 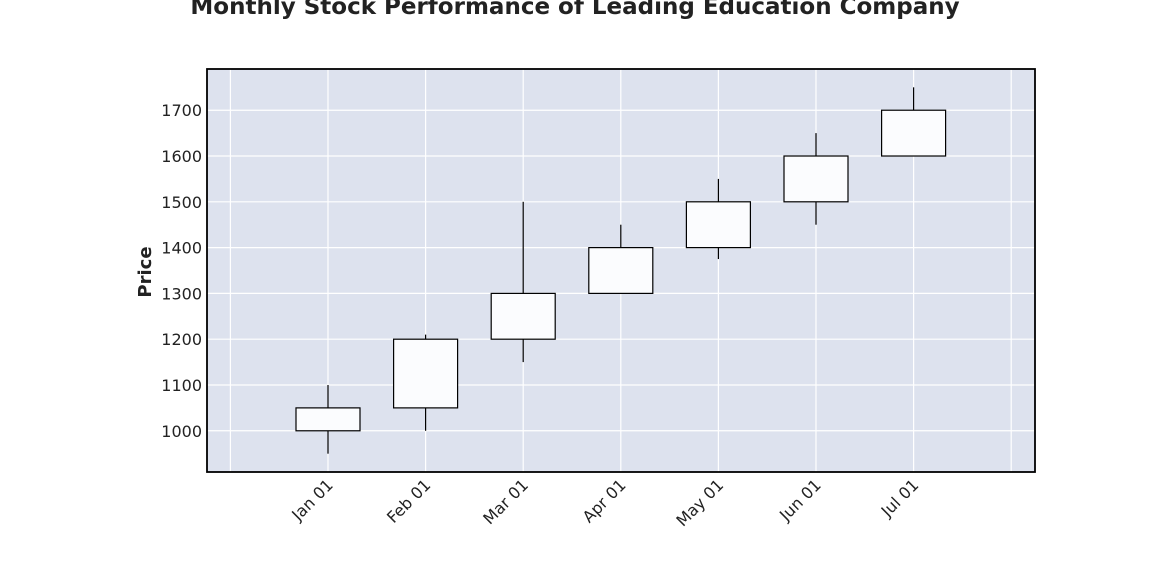 What do you see at coordinates (181, 110) in the screenshot?
I see `y-tick-label: 1700` at bounding box center [181, 110].